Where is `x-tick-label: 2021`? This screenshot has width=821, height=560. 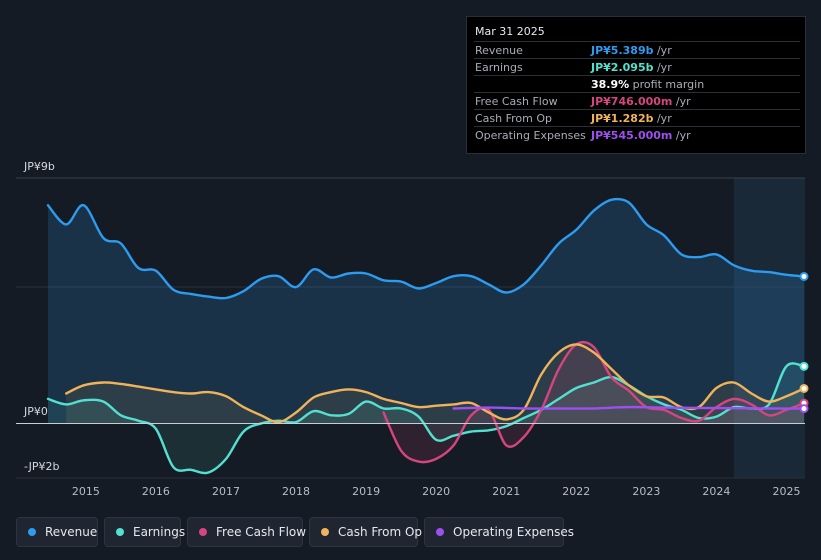
x-tick-label: 2021 is located at coordinates (506, 491).